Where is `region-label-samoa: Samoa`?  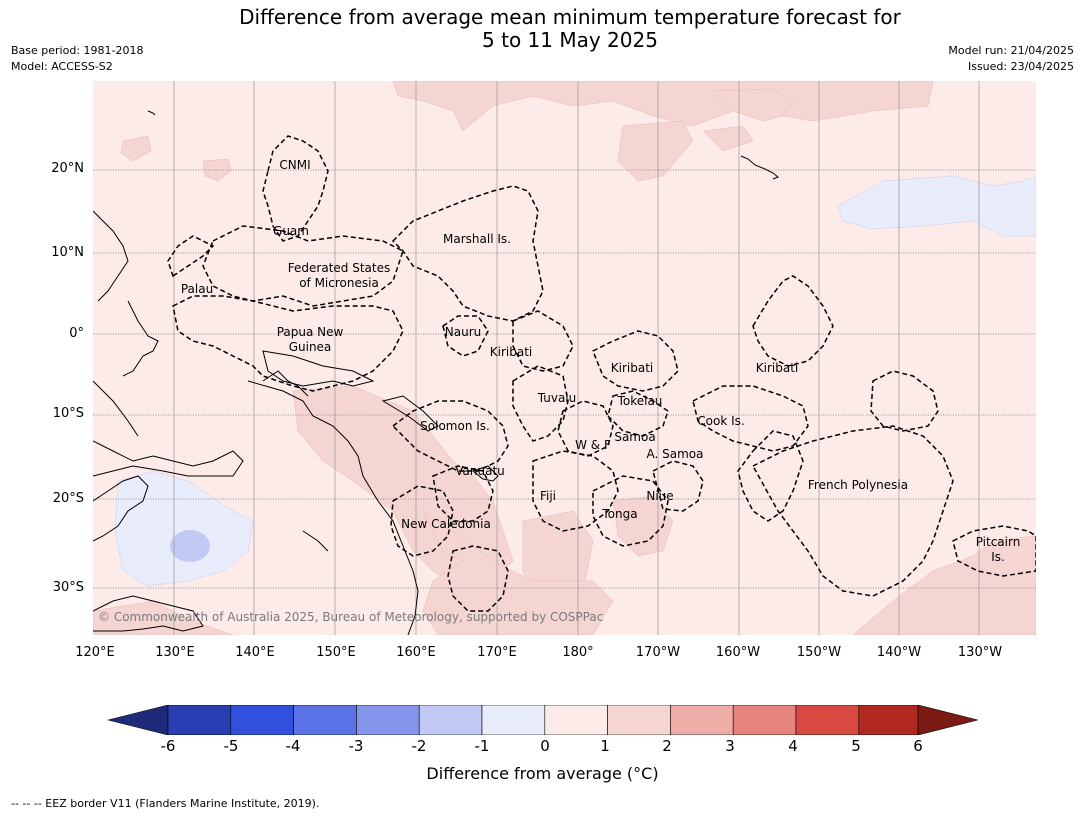 region-label-samoa: Samoa is located at coordinates (635, 437).